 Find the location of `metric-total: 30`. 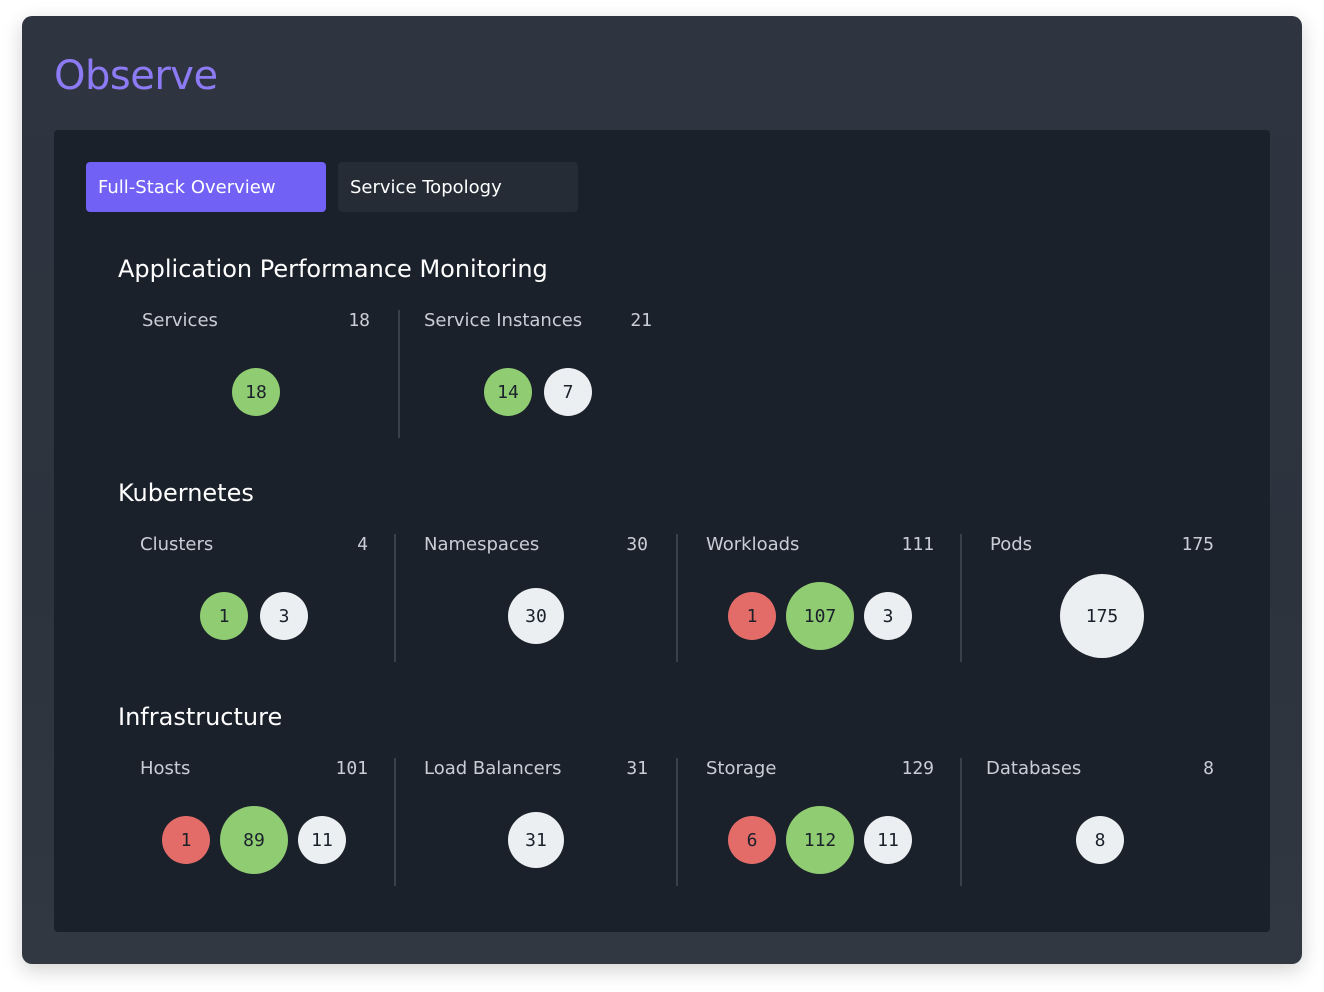

metric-total: 30 is located at coordinates (637, 544).